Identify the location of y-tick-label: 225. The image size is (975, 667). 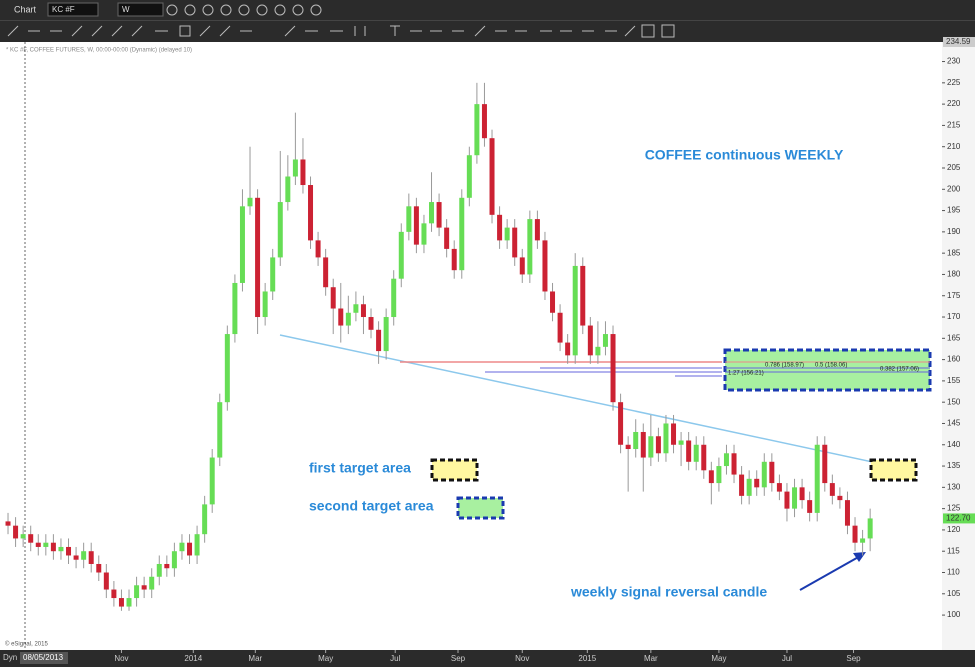
(954, 82).